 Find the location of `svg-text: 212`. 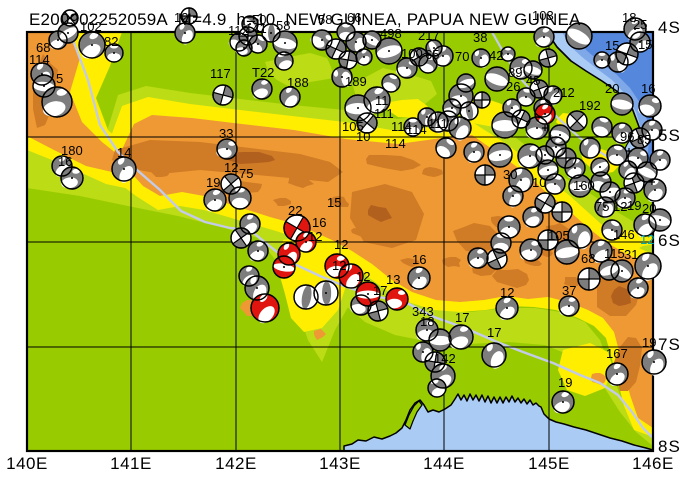

svg-text: 212 is located at coordinates (564, 92).